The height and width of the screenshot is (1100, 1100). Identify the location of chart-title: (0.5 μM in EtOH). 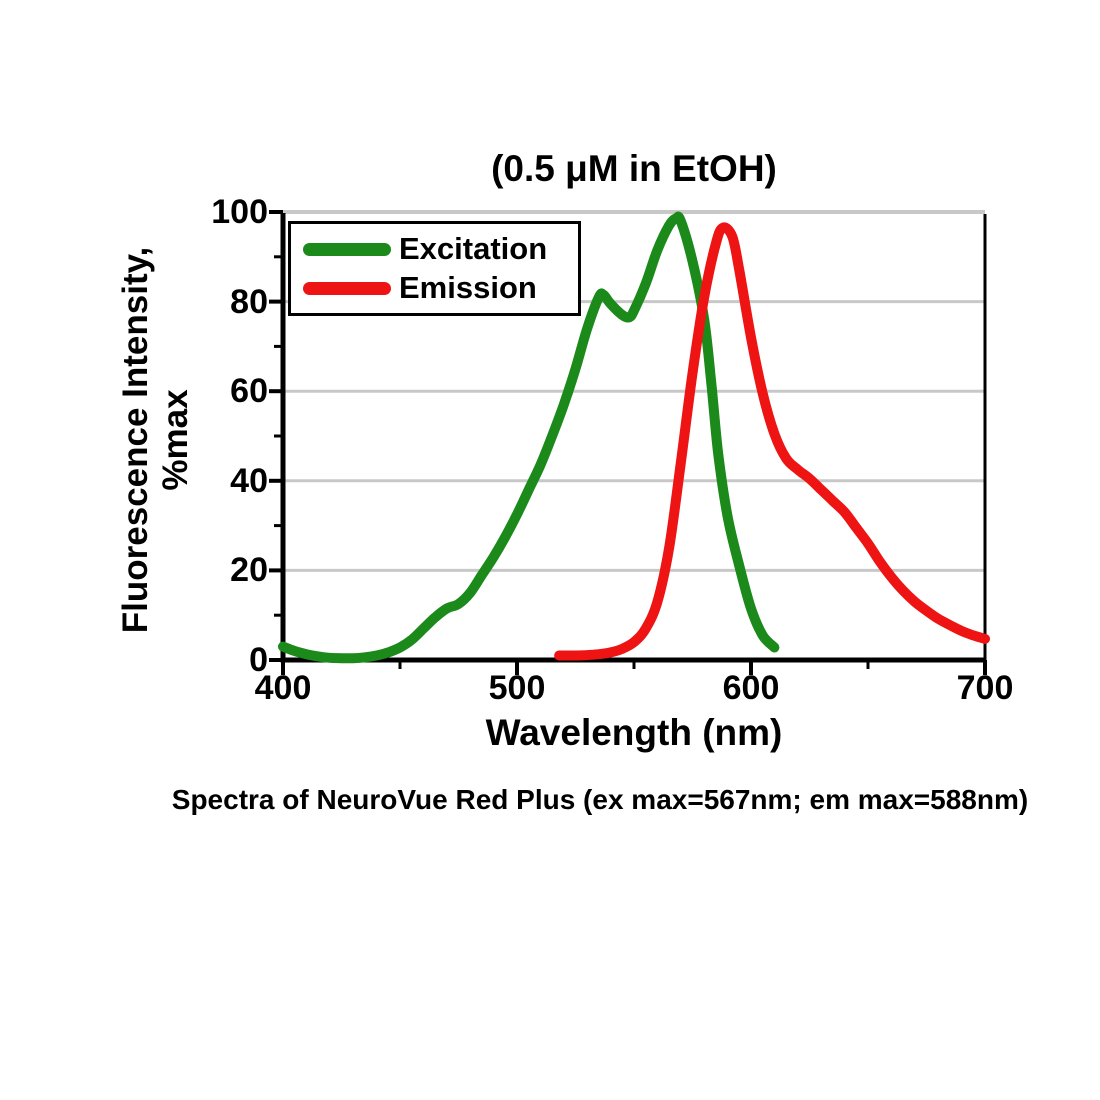
(634, 168).